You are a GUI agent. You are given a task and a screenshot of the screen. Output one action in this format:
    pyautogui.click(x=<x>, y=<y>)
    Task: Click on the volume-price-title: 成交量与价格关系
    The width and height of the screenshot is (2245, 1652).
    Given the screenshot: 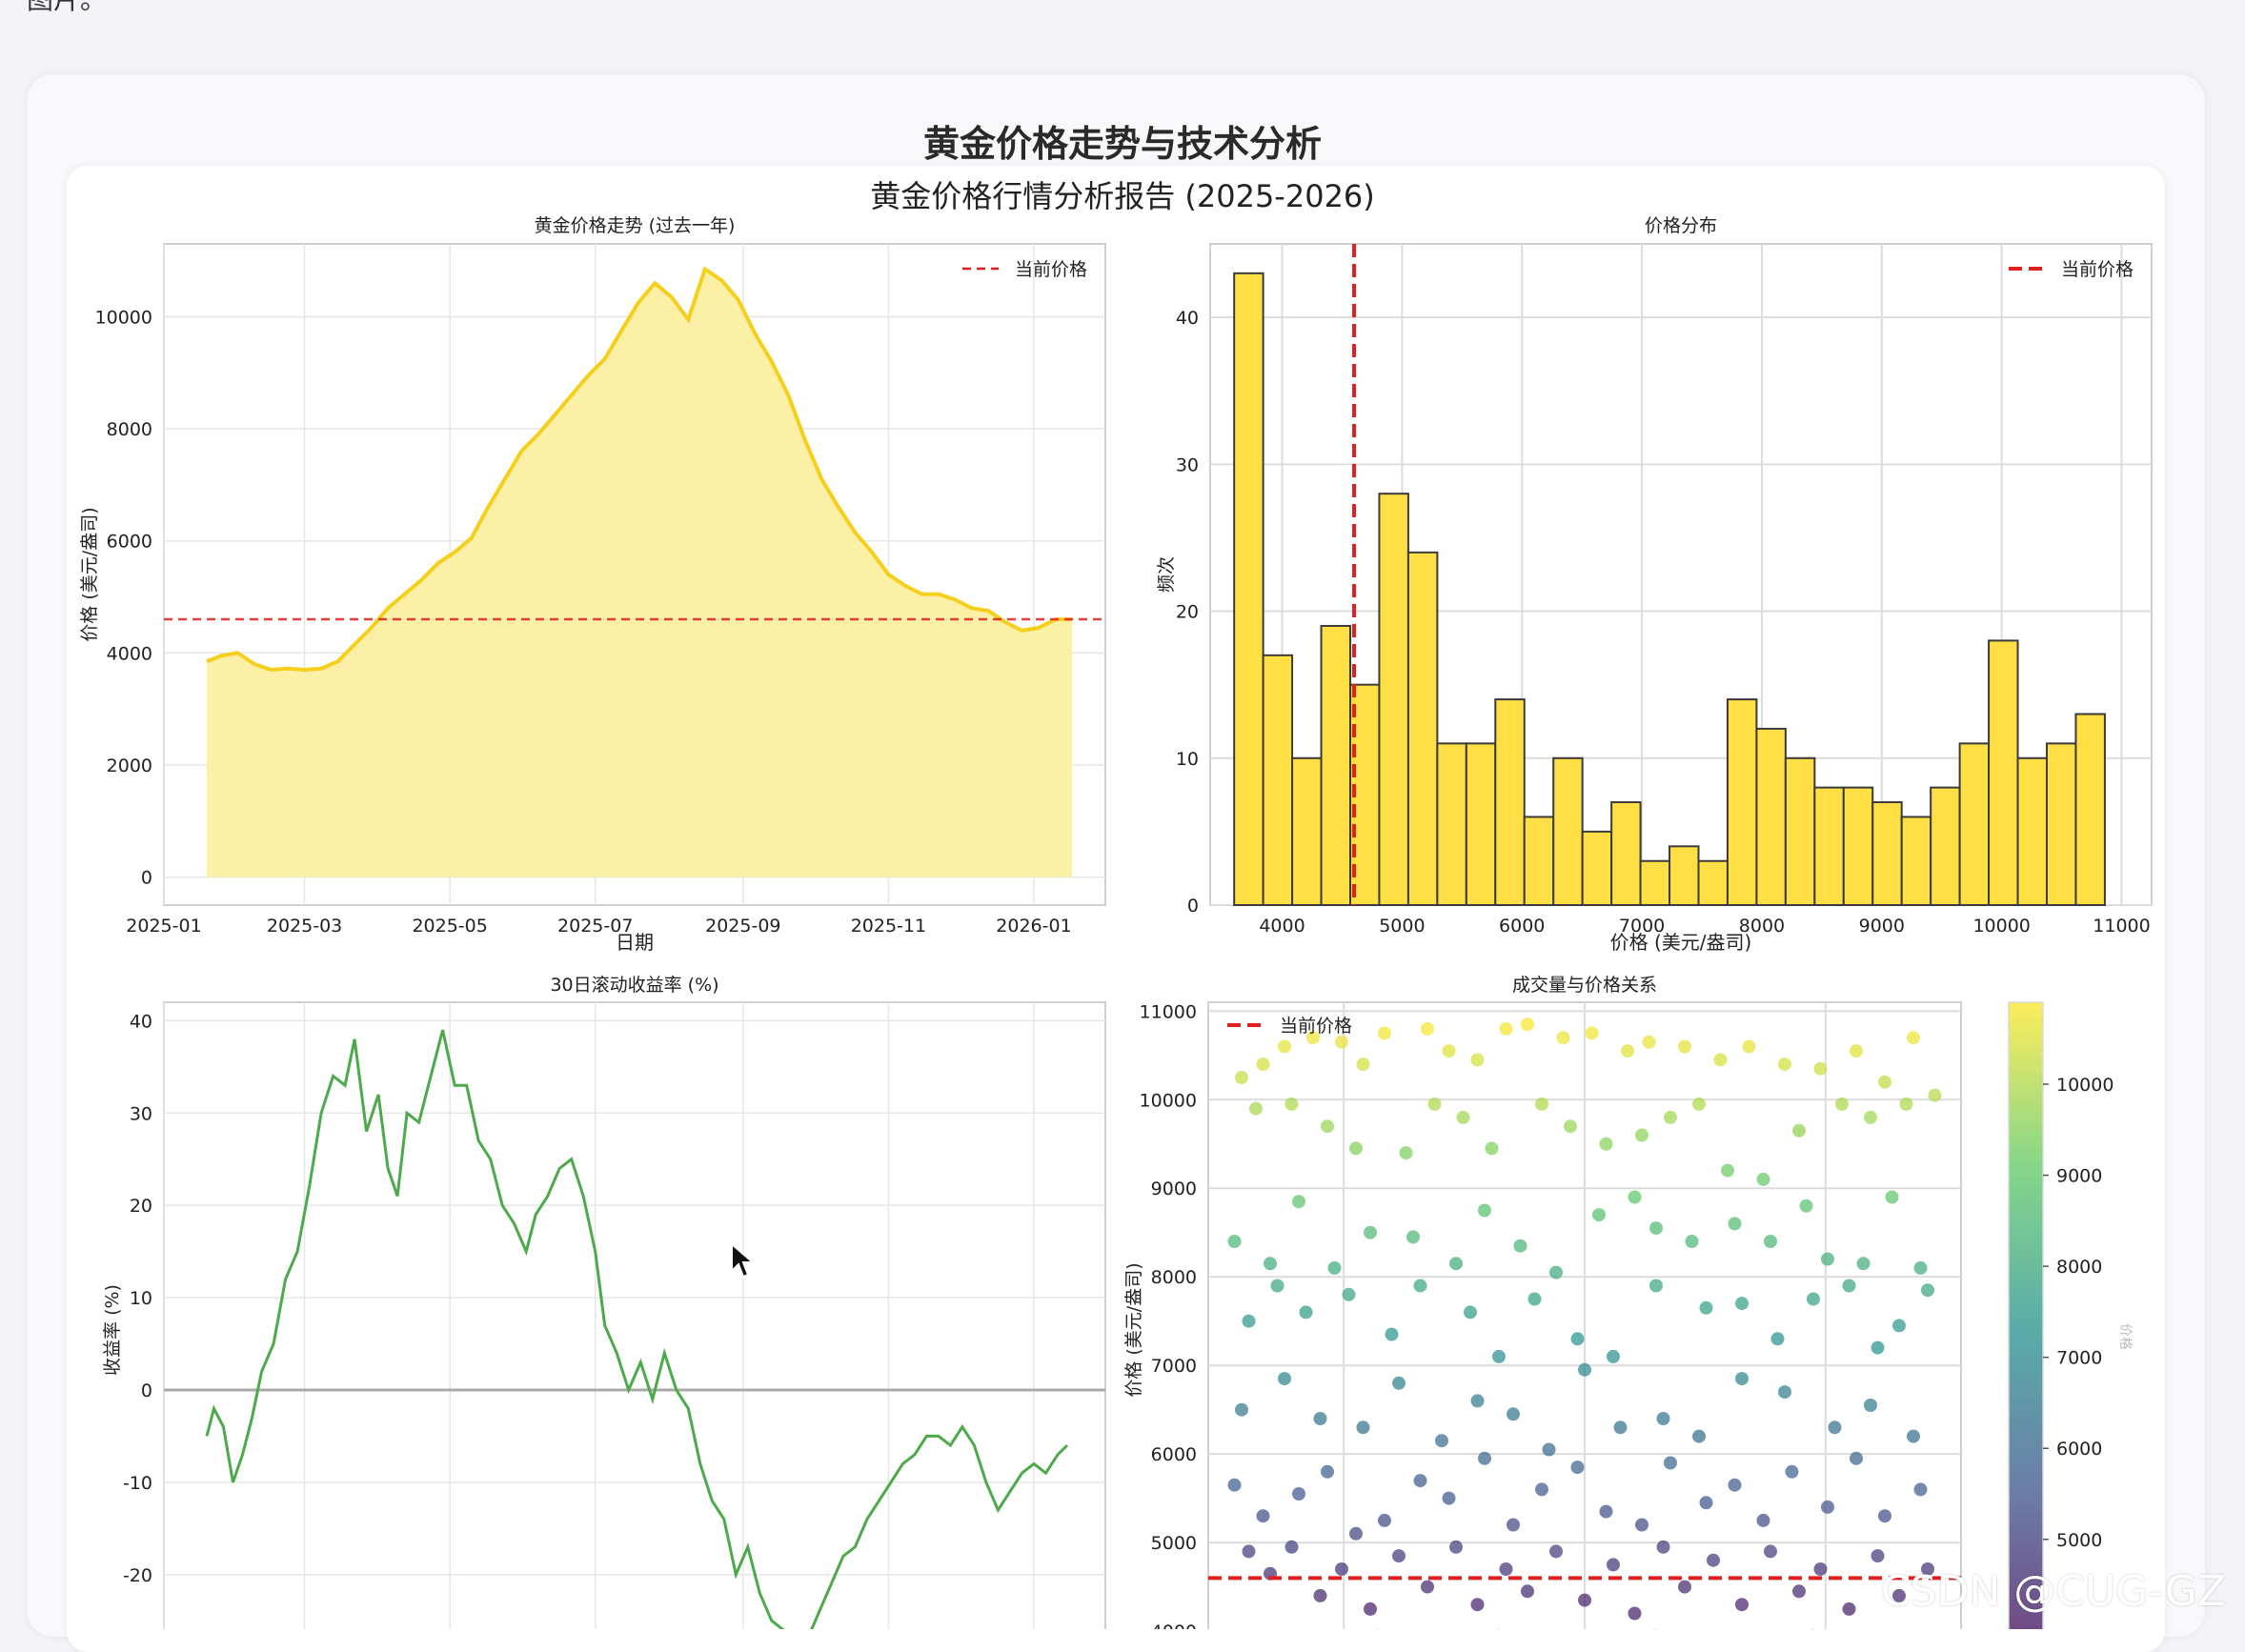 What is the action you would take?
    pyautogui.click(x=1584, y=985)
    